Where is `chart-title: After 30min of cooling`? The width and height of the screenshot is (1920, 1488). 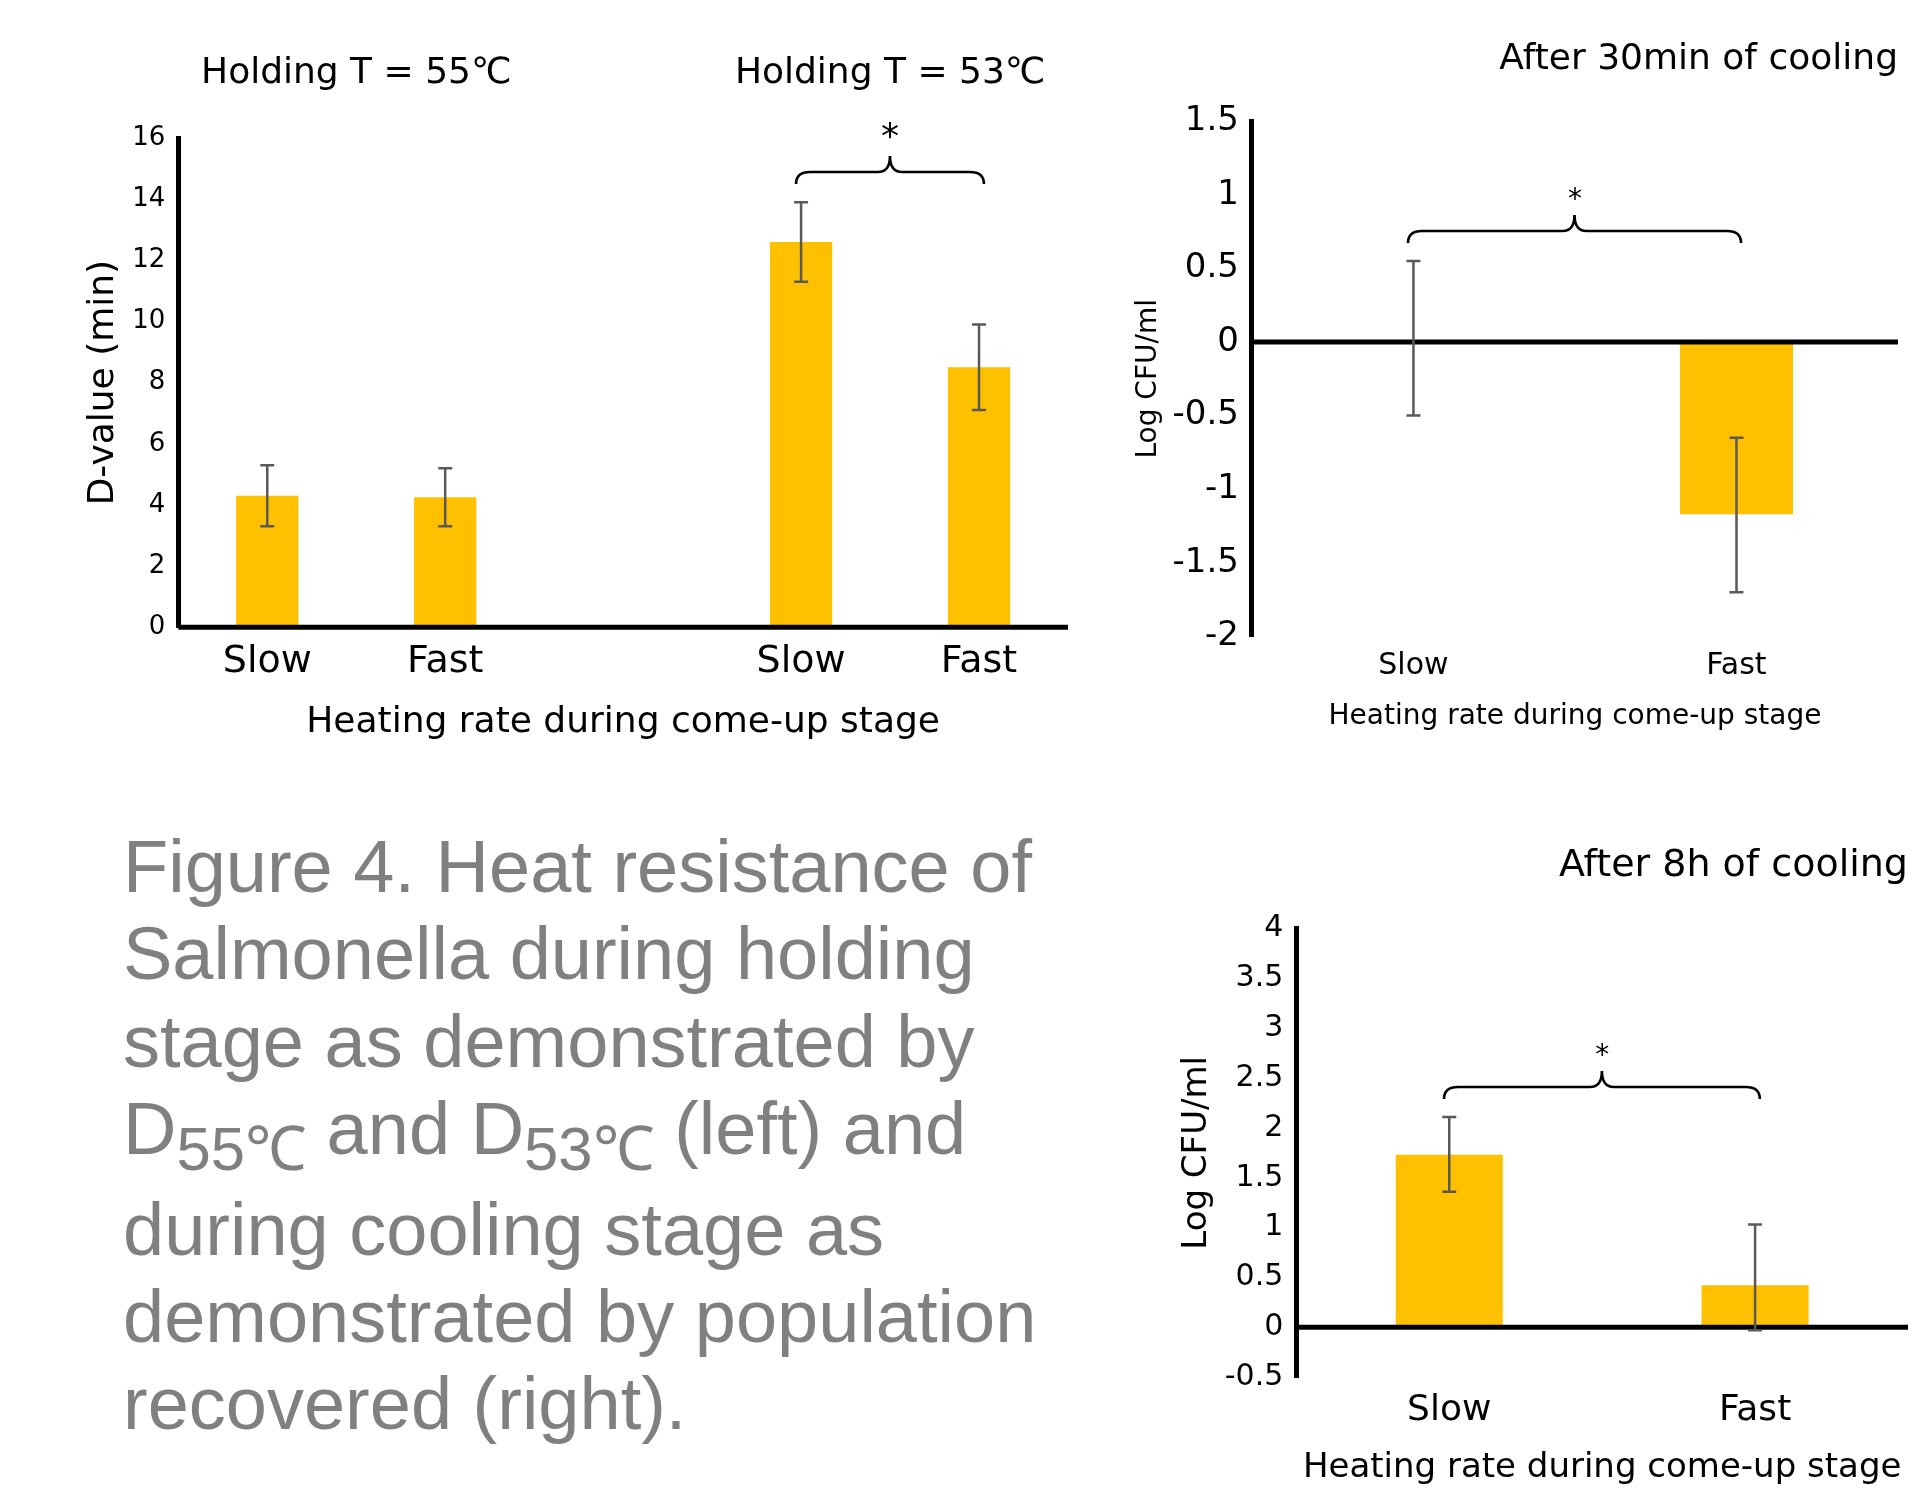
chart-title: After 30min of cooling is located at coordinates (1698, 56).